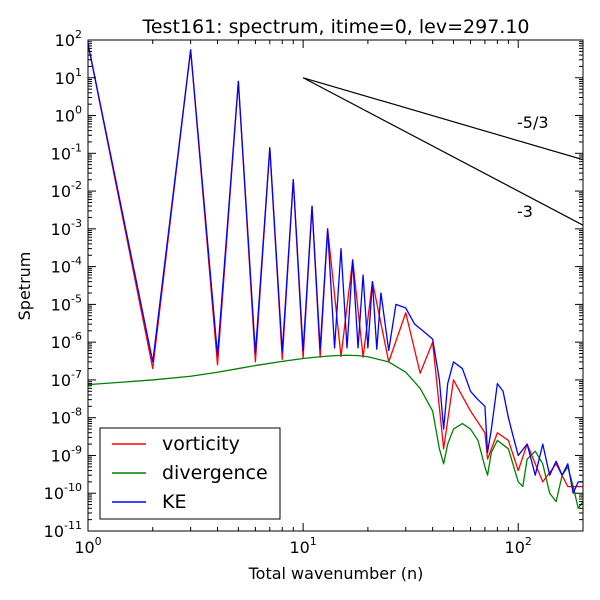 This screenshot has width=600, height=600. What do you see at coordinates (66, 341) in the screenshot?
I see `y-tick-label: 10⁻⁶` at bounding box center [66, 341].